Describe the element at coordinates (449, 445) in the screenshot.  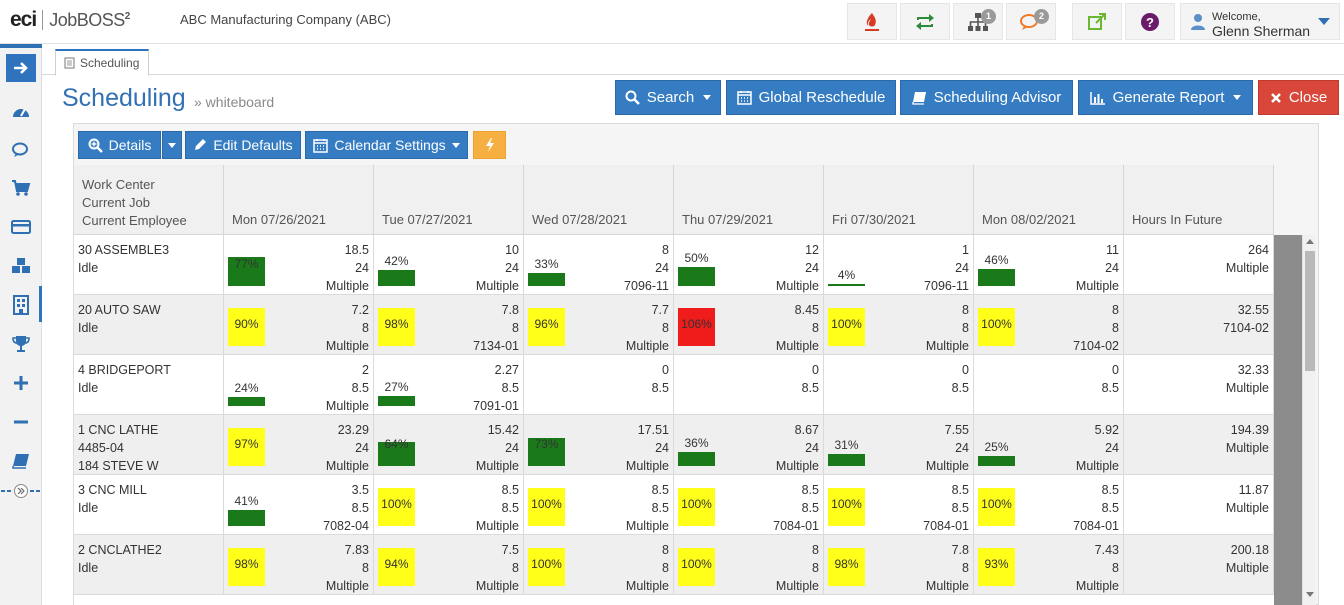
I see `day-load-cell: 64% 15.42 24 Multiple` at that location.